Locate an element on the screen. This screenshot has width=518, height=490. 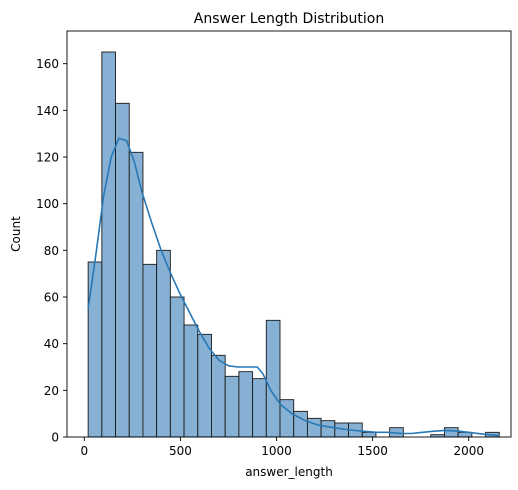
chart-title: Answer Length Distribution is located at coordinates (289, 19).